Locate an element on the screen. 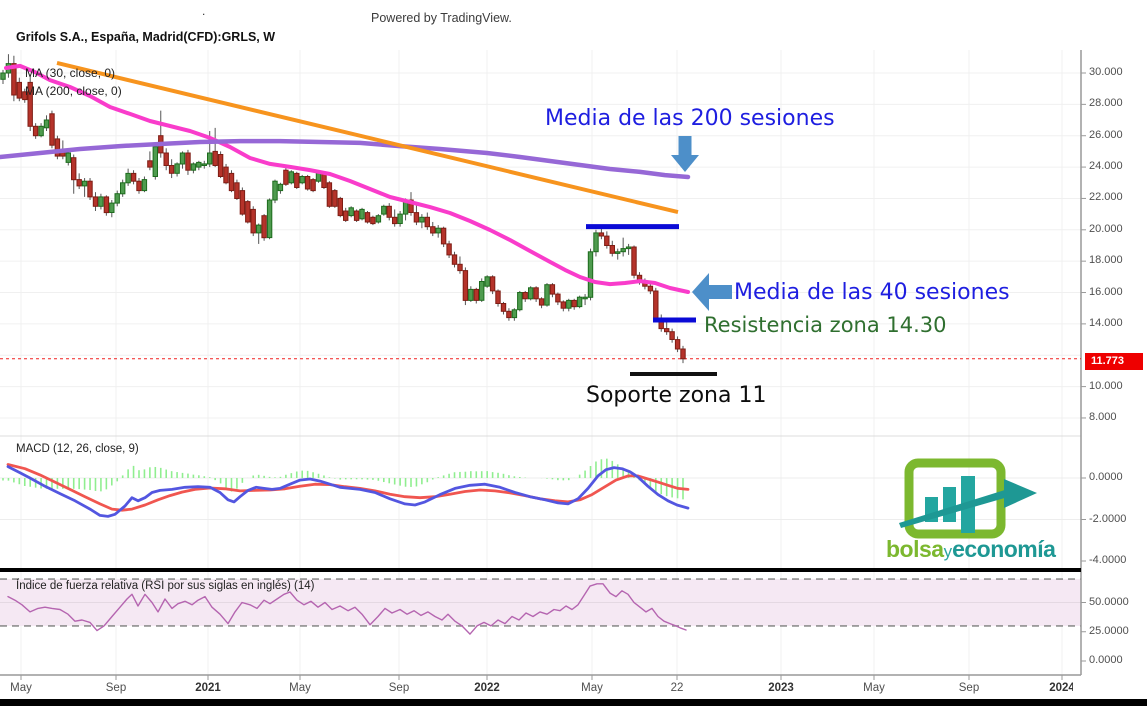  last-price-badge: 11.773 is located at coordinates (1114, 361).